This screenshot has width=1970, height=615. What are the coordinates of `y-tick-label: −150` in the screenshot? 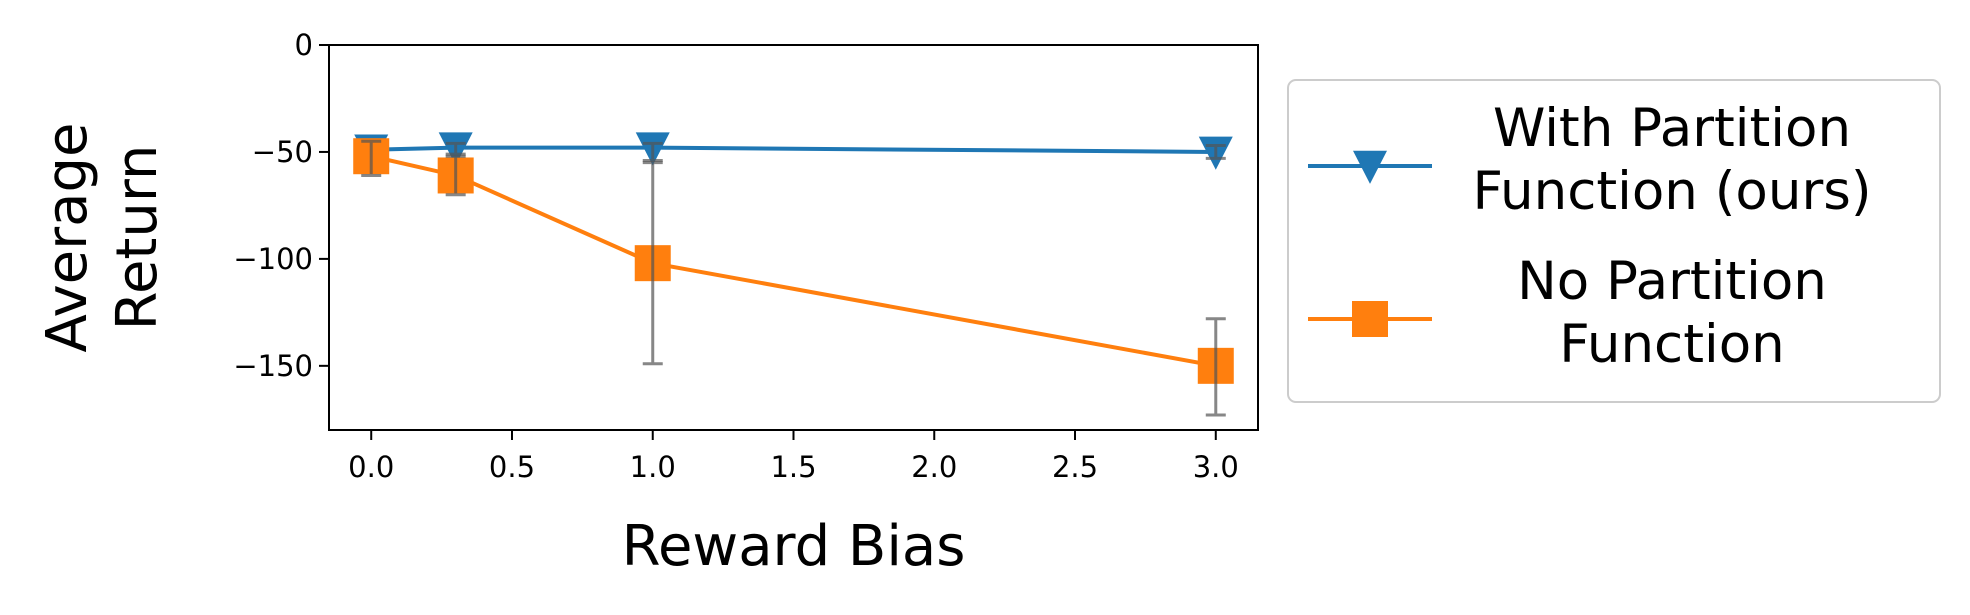 It's located at (273, 366).